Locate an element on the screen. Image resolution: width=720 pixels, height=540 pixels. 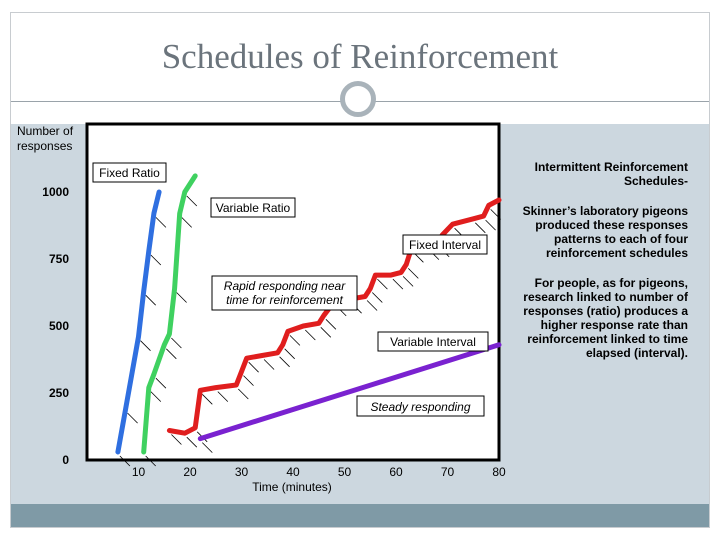
x-tick-label: 70 is located at coordinates (448, 472).